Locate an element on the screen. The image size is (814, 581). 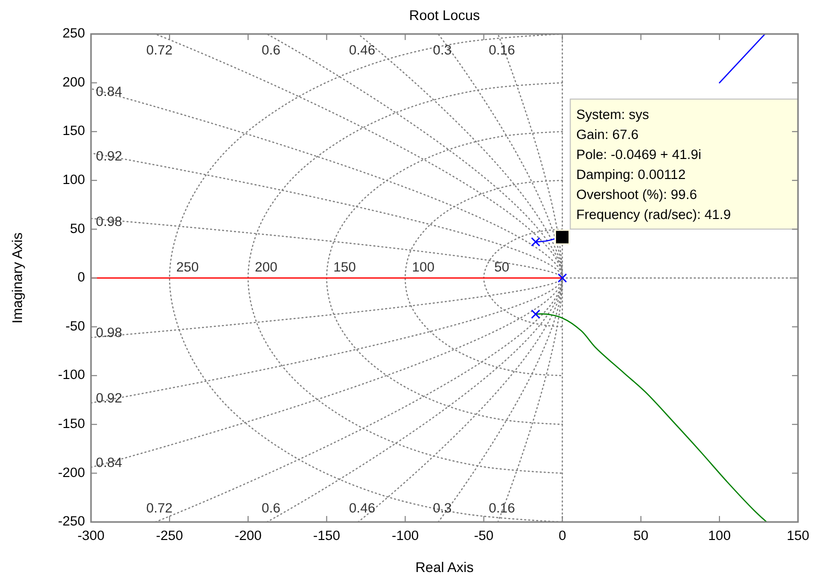
y-tick-label: -150 is located at coordinates (71, 423).